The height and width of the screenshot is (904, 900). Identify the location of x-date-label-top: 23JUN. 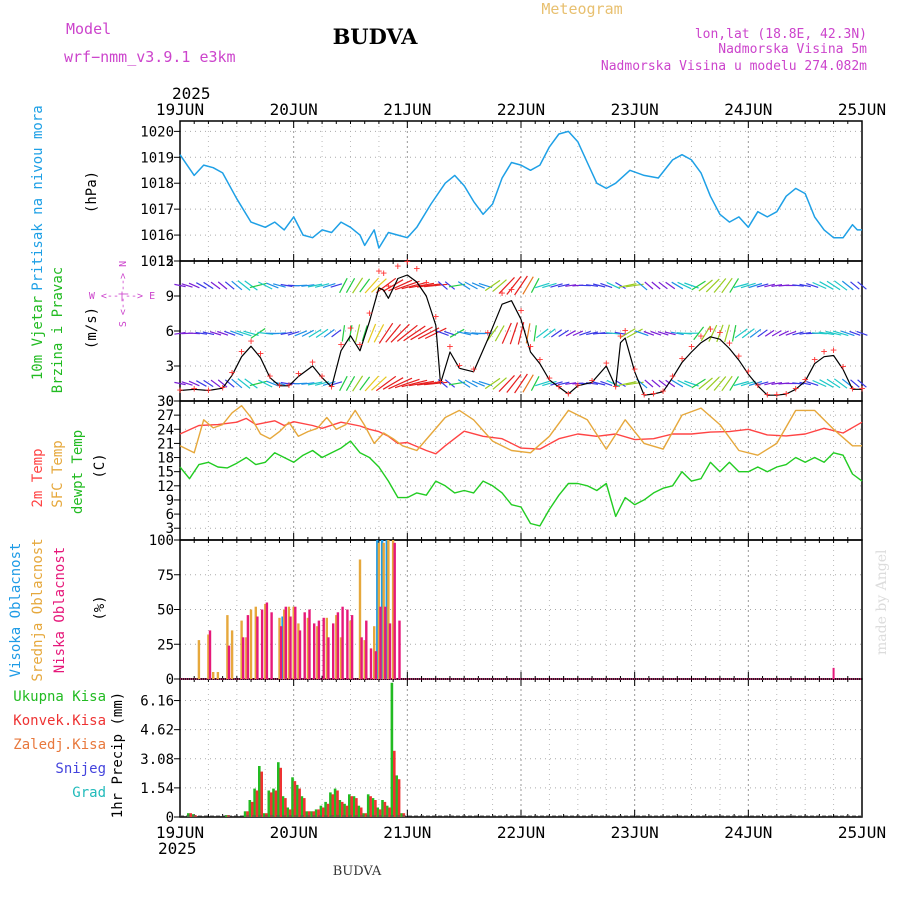
(635, 109).